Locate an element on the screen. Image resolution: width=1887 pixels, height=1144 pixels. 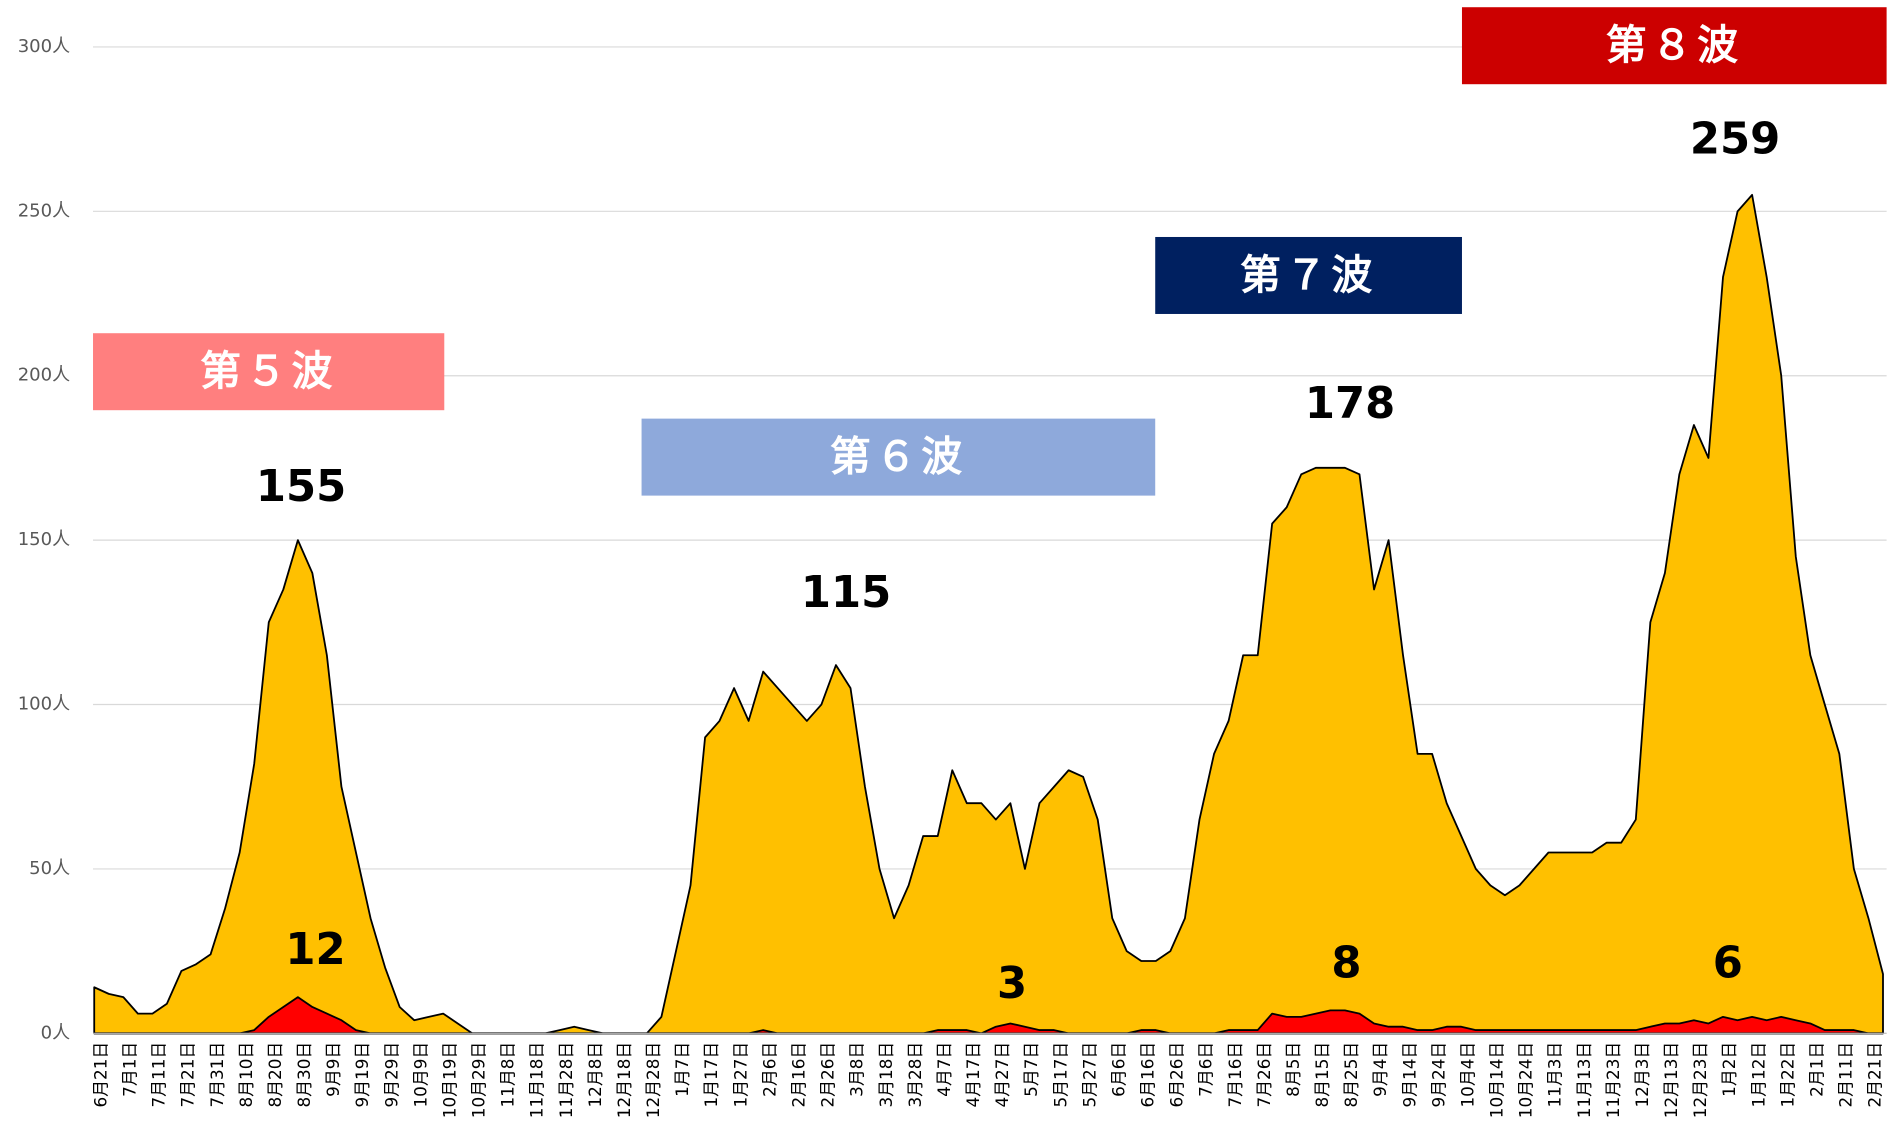
x-tick-label: 11月28日 is located at coordinates (566, 1080).